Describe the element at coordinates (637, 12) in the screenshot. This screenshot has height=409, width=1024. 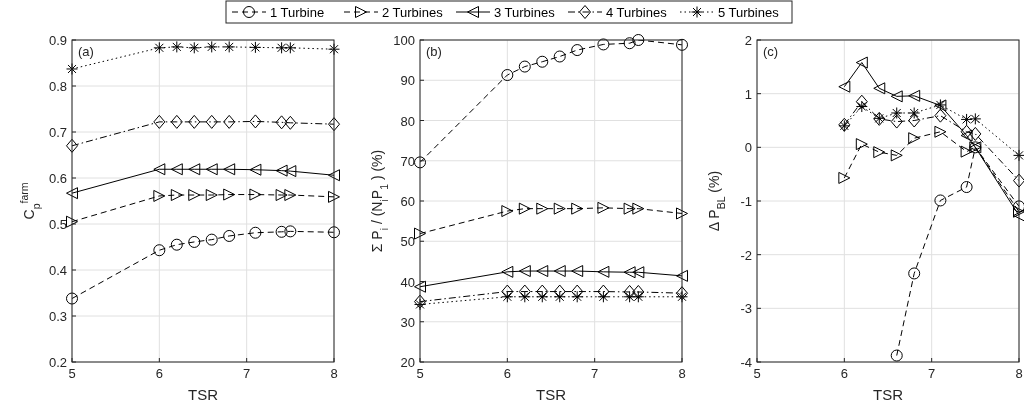
I see `legend-label: 4 Turbines` at that location.